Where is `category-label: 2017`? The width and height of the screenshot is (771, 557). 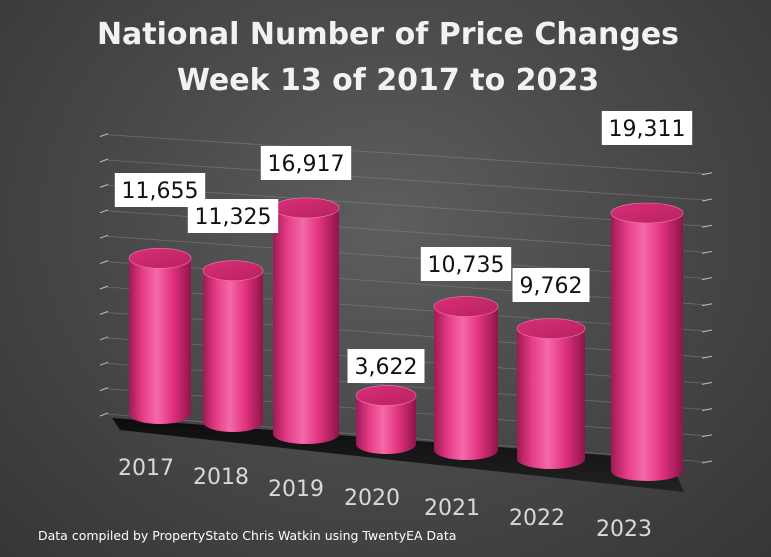 category-label: 2017 is located at coordinates (146, 468).